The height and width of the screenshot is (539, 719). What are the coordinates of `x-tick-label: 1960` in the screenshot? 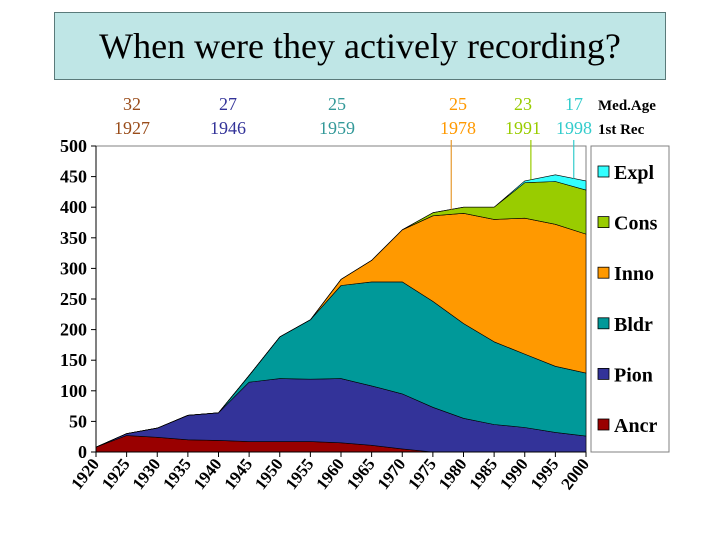 It's located at (330, 474).